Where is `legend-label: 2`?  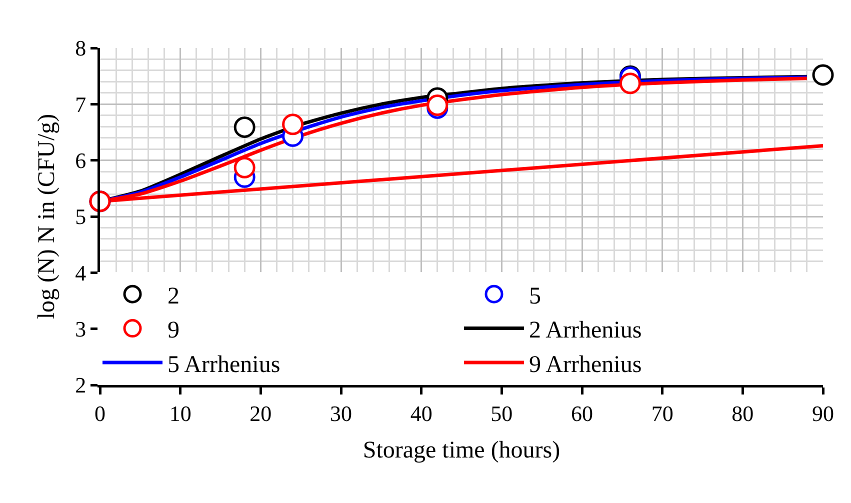
legend-label: 2 is located at coordinates (174, 296).